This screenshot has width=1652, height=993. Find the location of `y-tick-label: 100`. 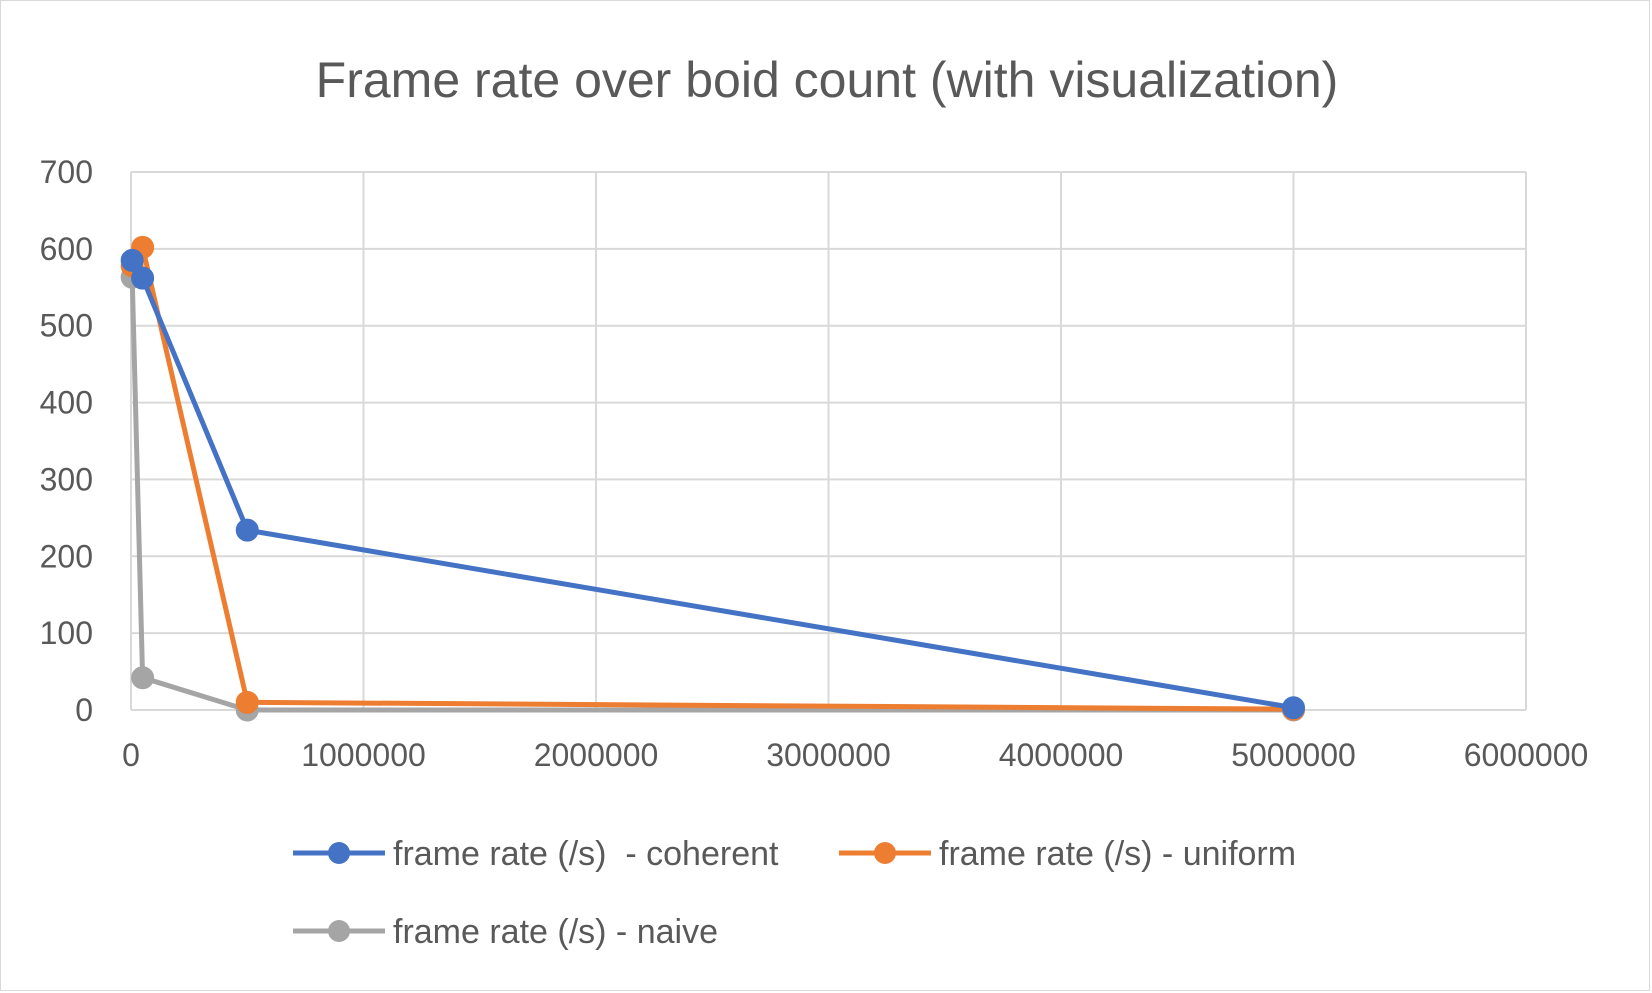

y-tick-label: 100 is located at coordinates (66, 633).